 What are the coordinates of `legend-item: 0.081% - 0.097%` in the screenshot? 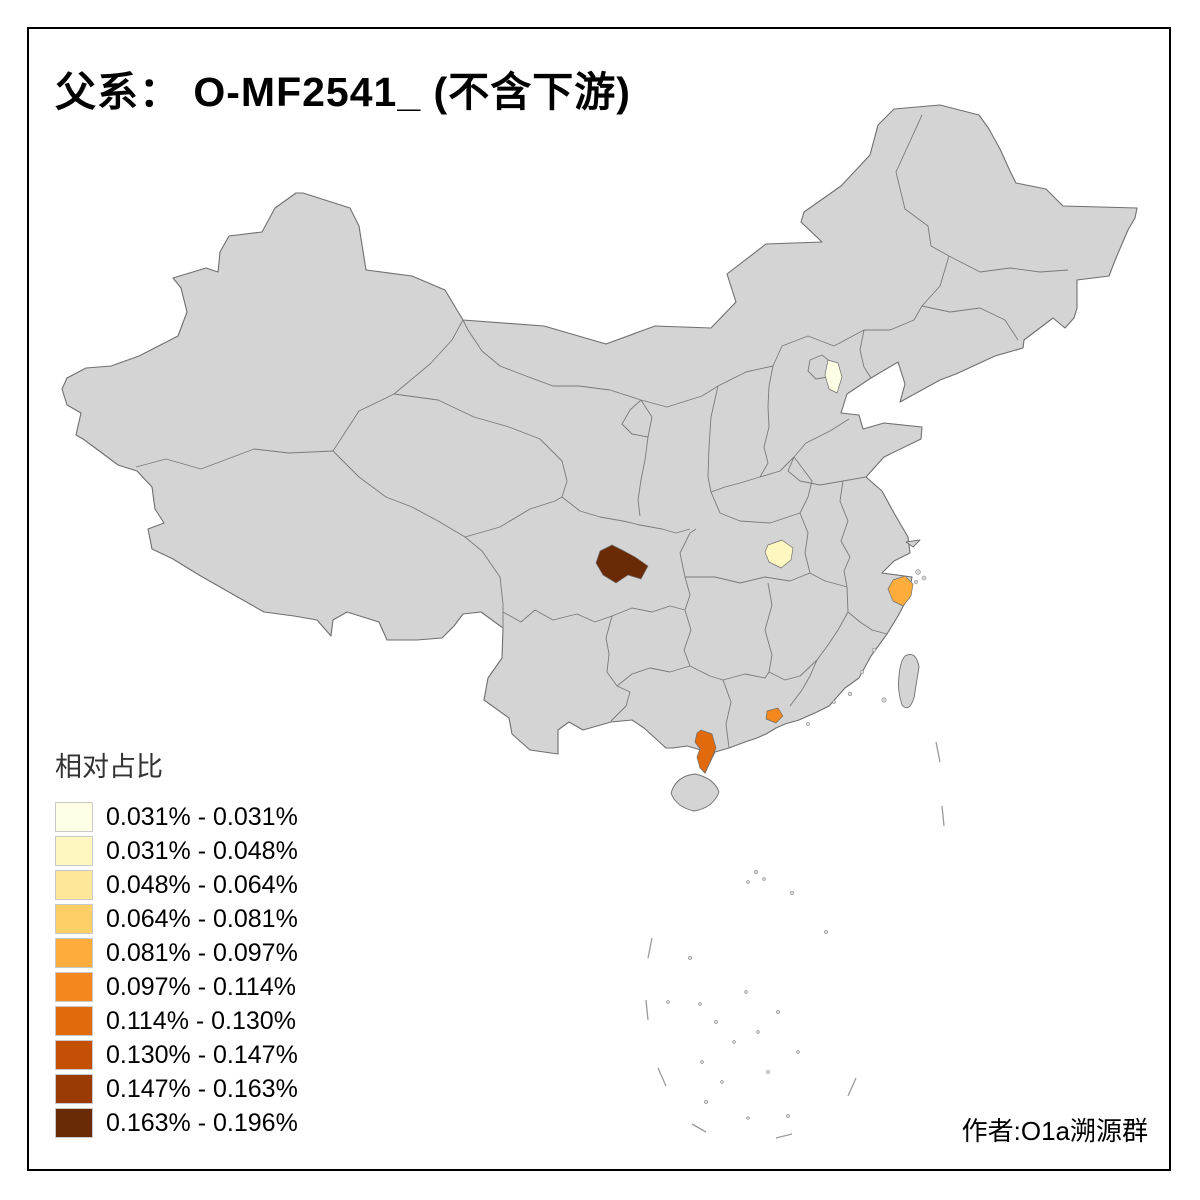 It's located at (225, 953).